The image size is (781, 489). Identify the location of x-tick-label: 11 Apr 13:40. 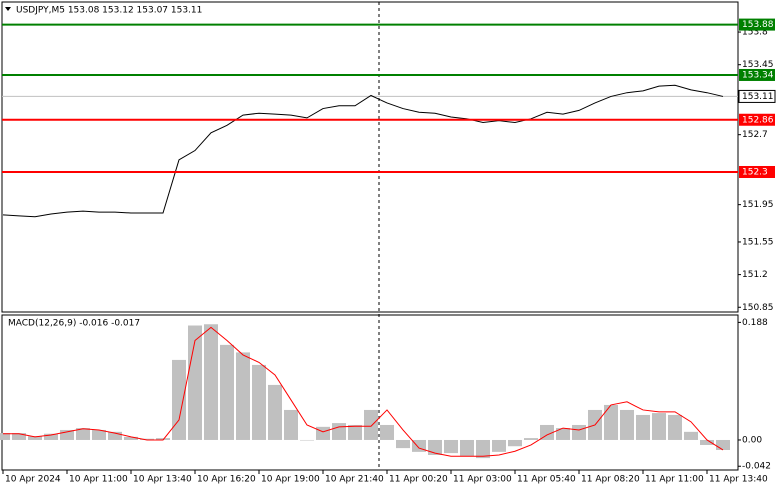
(738, 480).